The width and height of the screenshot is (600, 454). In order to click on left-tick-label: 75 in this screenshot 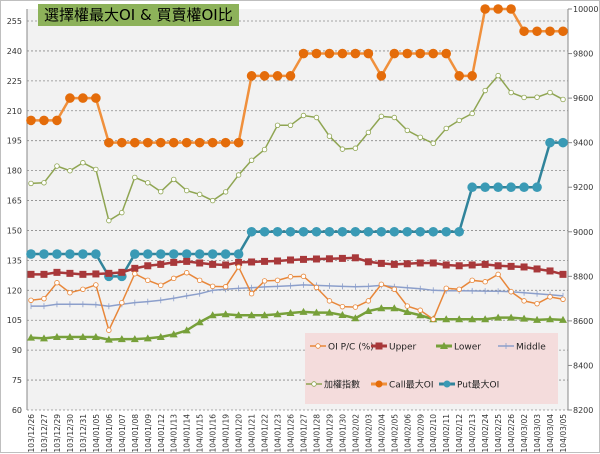, I will do `click(17, 380)`.